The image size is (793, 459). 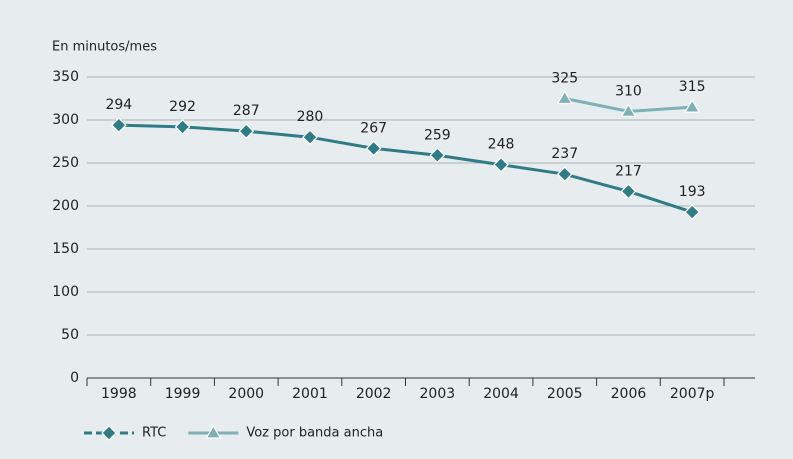 What do you see at coordinates (628, 91) in the screenshot?
I see `data-label: 310` at bounding box center [628, 91].